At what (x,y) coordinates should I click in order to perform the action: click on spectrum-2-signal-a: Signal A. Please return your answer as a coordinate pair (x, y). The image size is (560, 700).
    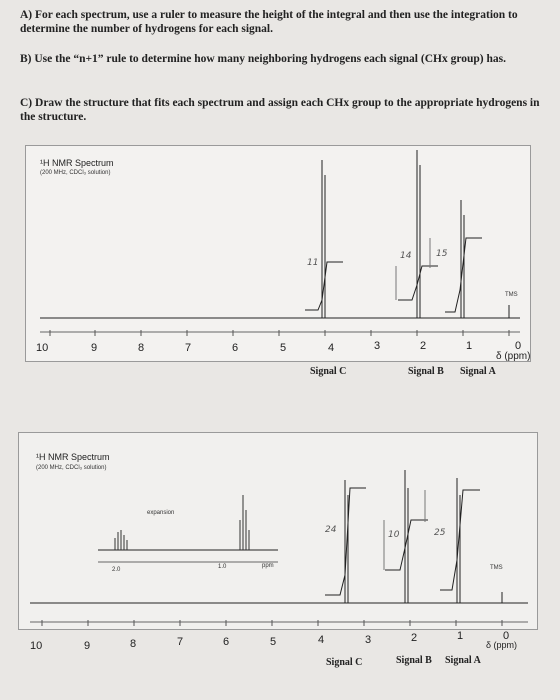
    Looking at the image, I should click on (463, 660).